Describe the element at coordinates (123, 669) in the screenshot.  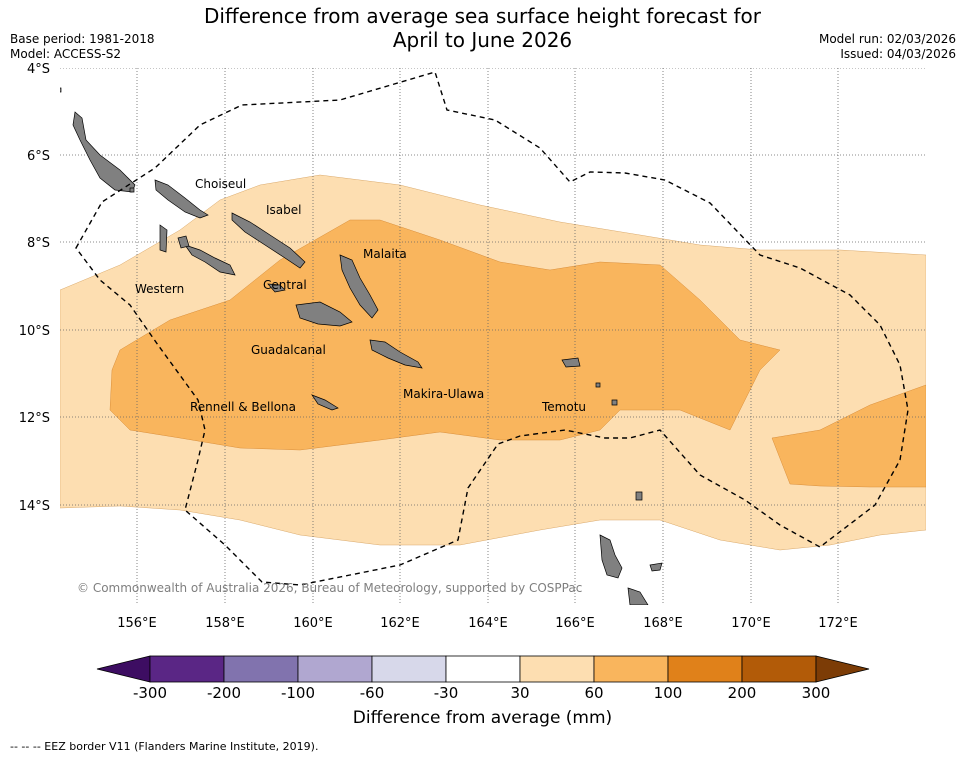
I see `colorbar-extend-min` at that location.